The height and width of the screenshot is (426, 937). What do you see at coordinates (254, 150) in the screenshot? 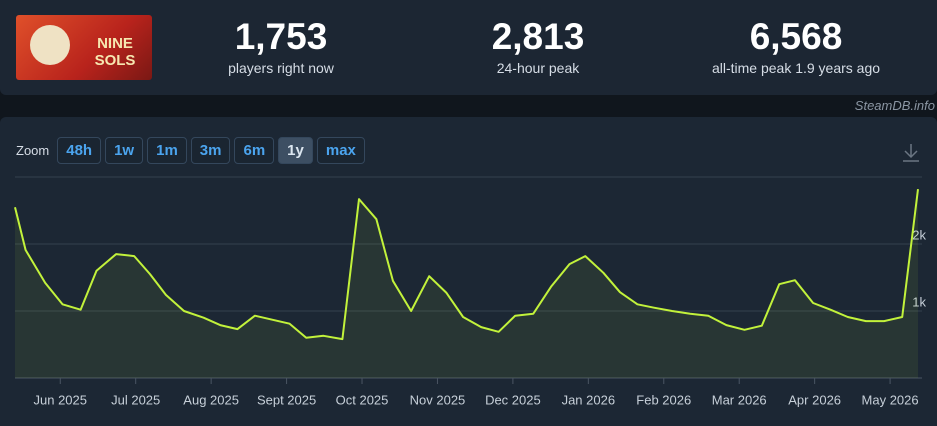
I see `zoom-button: 6m` at bounding box center [254, 150].